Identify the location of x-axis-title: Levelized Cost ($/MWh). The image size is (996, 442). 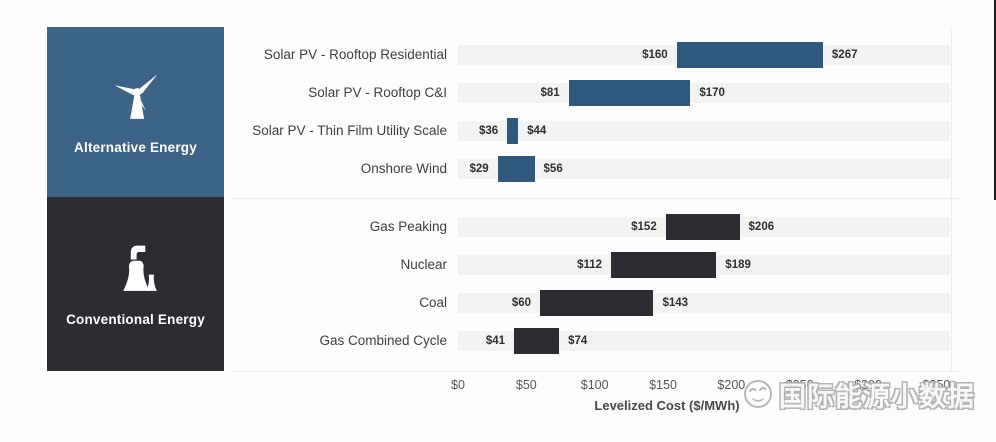
(667, 405).